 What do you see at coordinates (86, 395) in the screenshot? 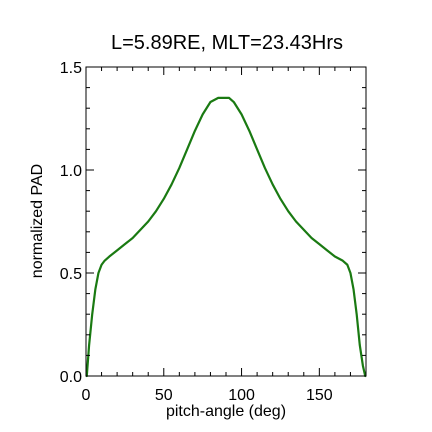
I see `x-tick-label: 0` at bounding box center [86, 395].